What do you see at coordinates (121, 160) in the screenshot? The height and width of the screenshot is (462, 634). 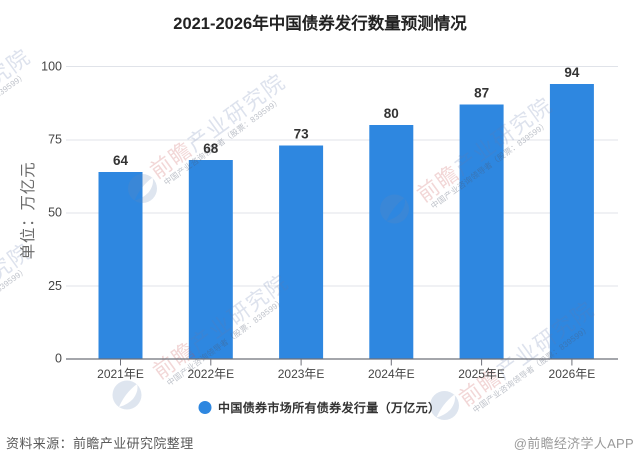 I see `svg-text: 64` at bounding box center [121, 160].